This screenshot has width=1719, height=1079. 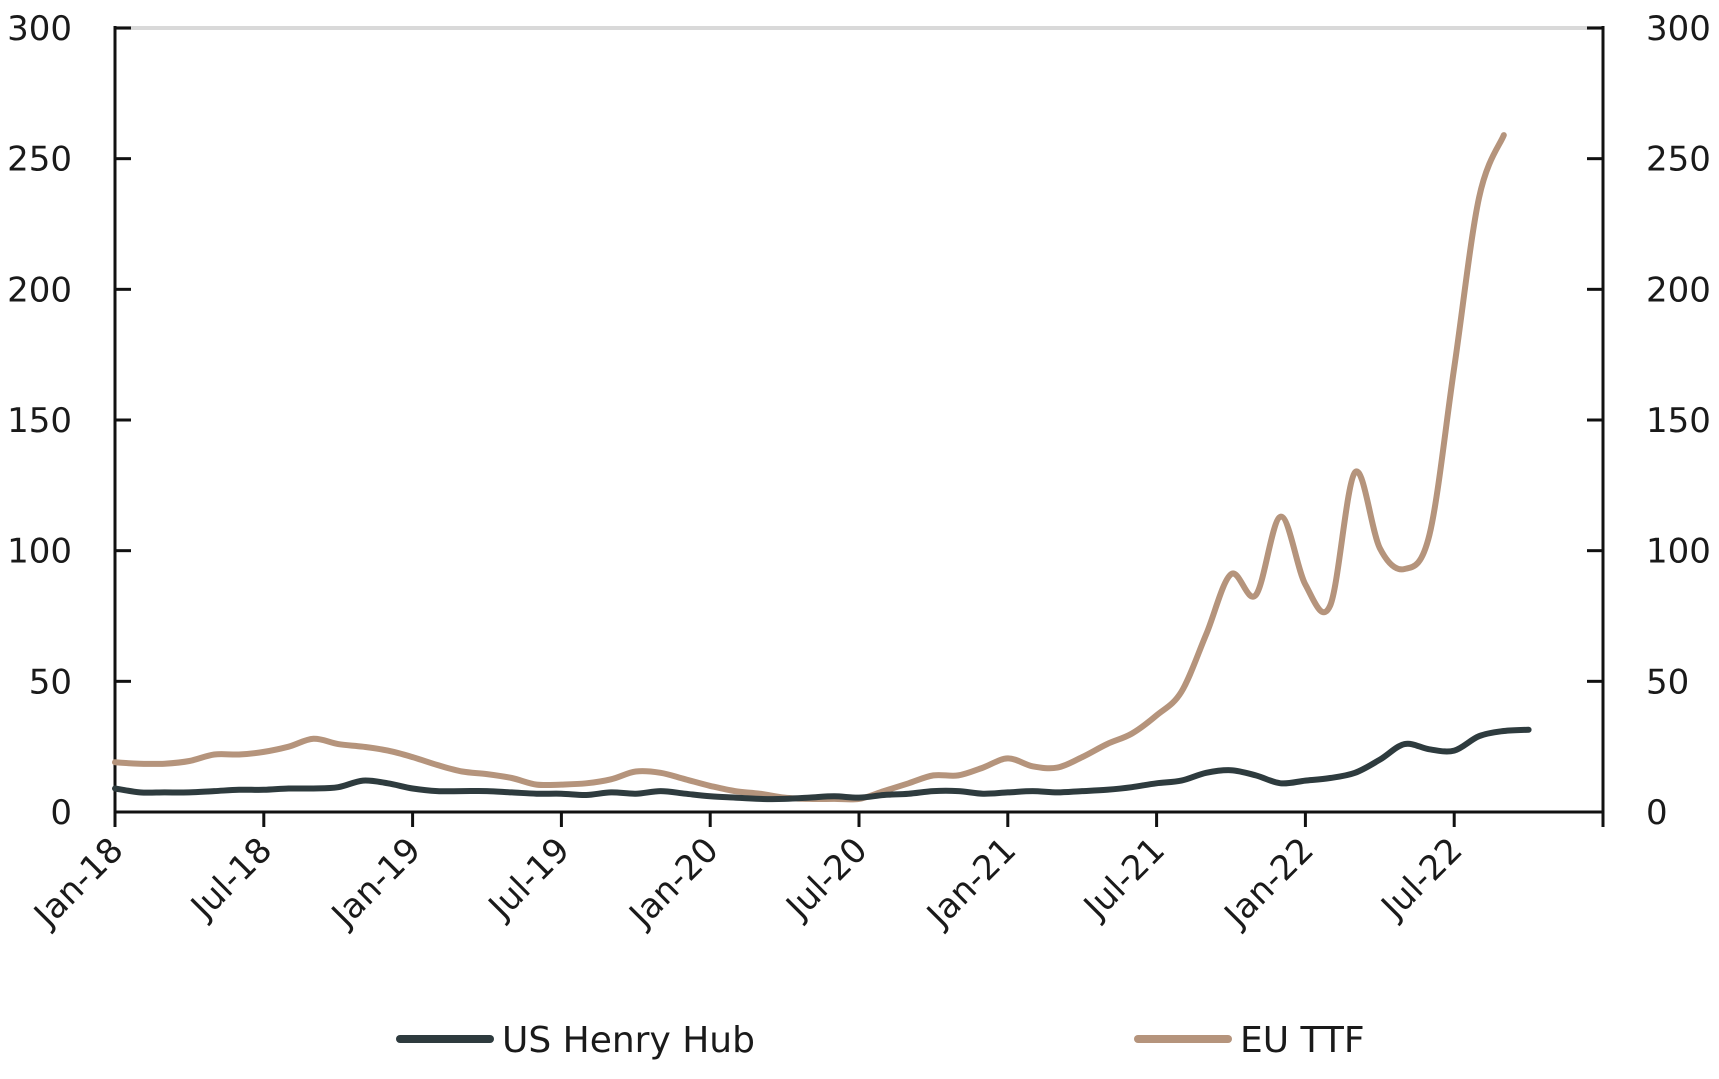 What do you see at coordinates (39, 160) in the screenshot?
I see `y-tick-label-left: 250` at bounding box center [39, 160].